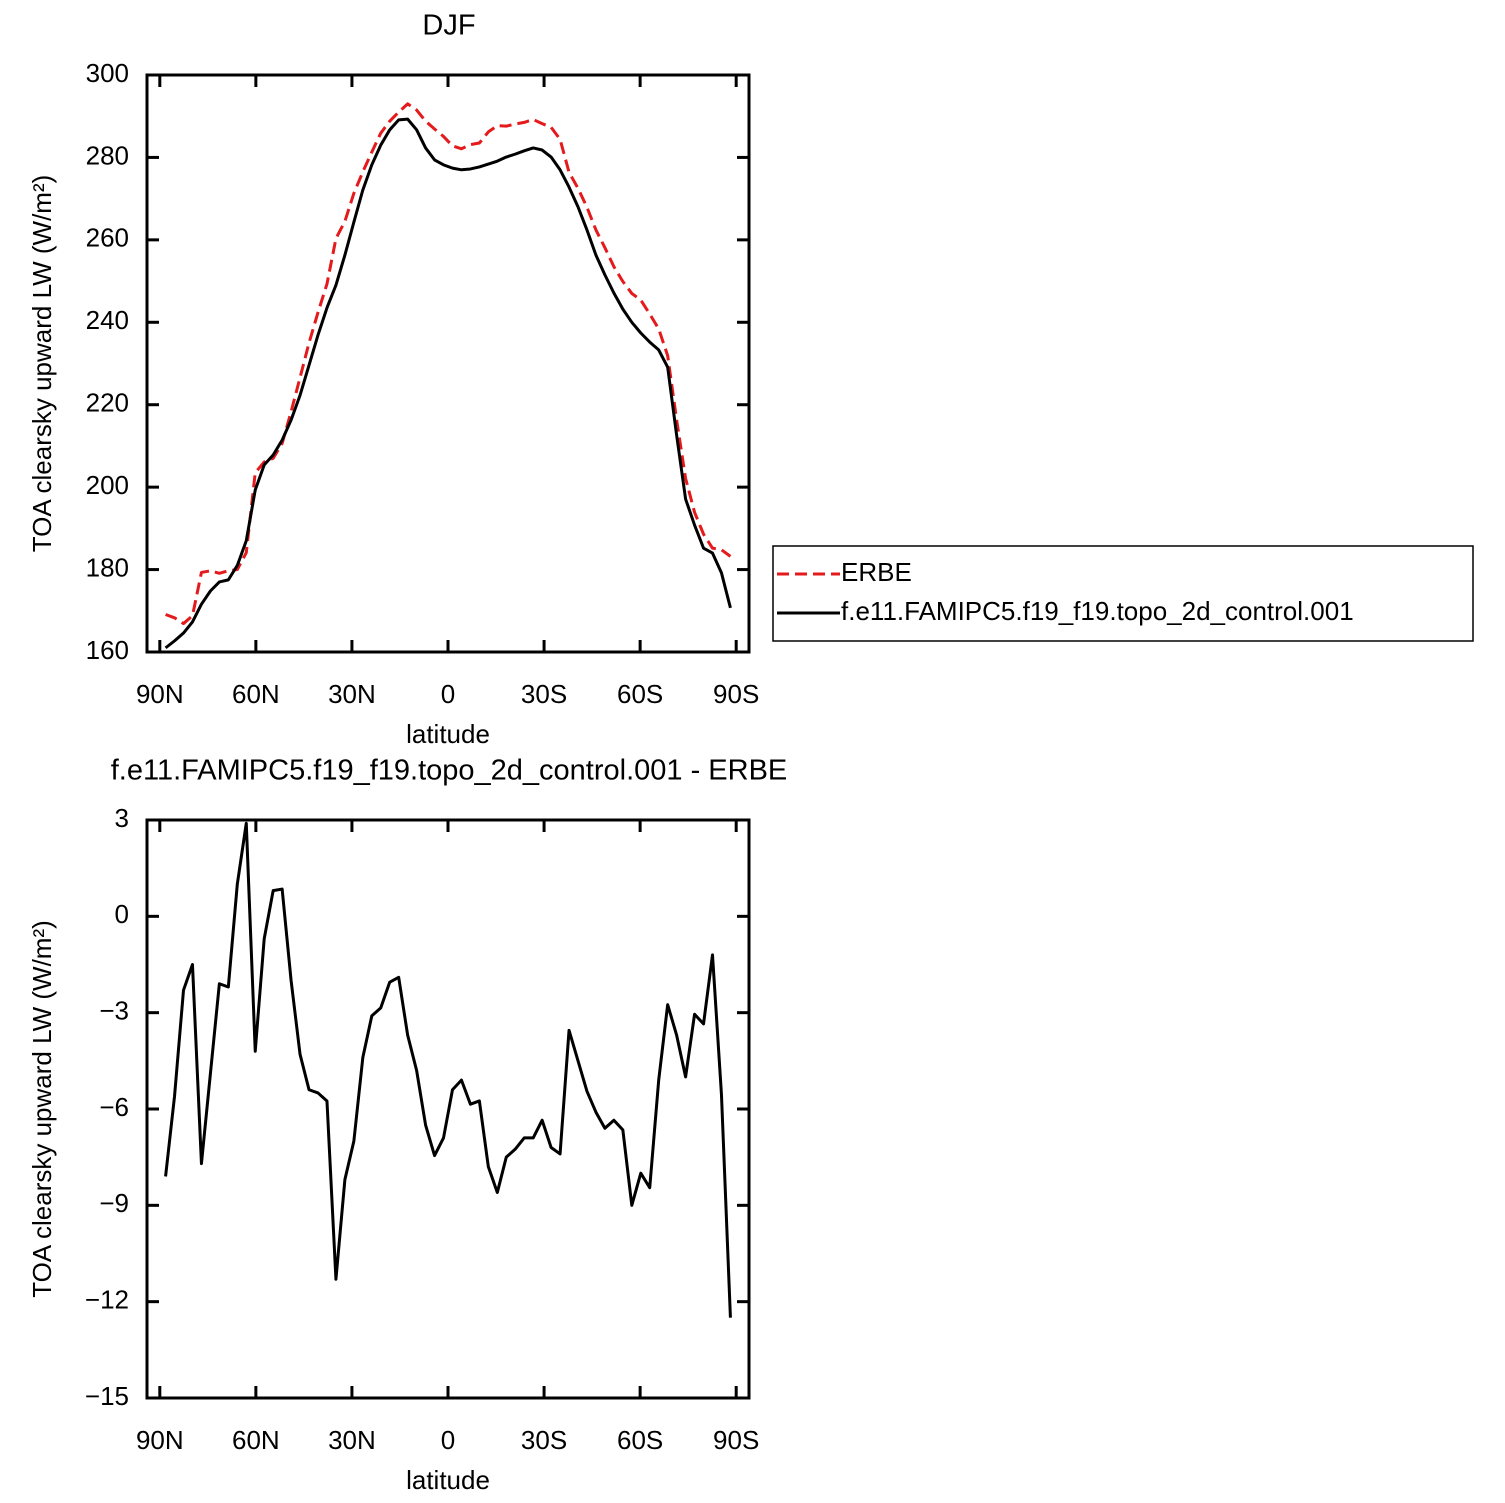  Describe the element at coordinates (114, 1203) in the screenshot. I see `y-tick-label: −9` at that location.